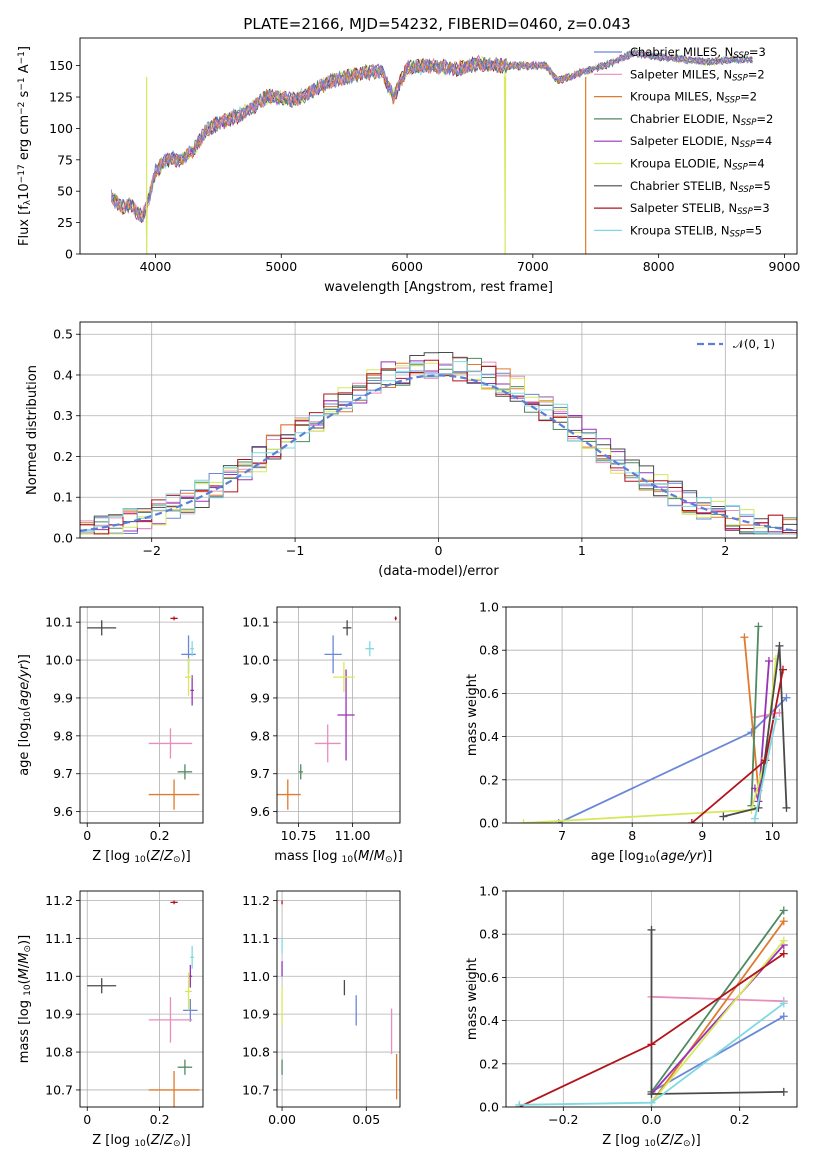  What do you see at coordinates (698, 53) in the screenshot?
I see `legend-entry: Chabrier MILES, NSSP=3` at bounding box center [698, 53].